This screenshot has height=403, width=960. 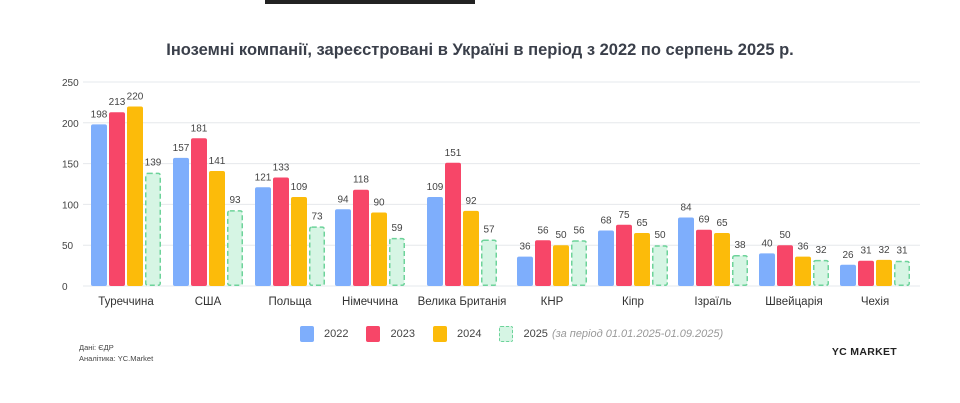 I want to click on y-tick-label: 150, so click(x=70, y=165).